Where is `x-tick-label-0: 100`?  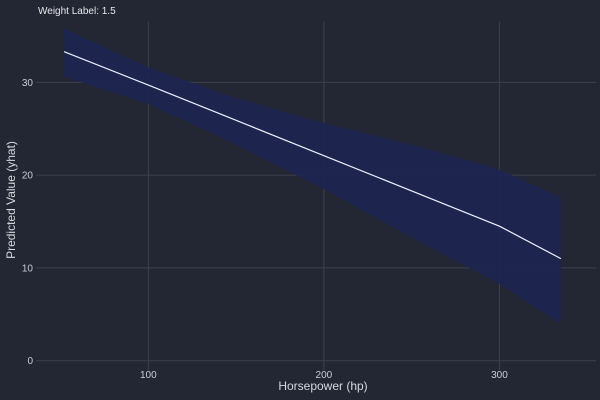
x-tick-label-0: 100 is located at coordinates (148, 375).